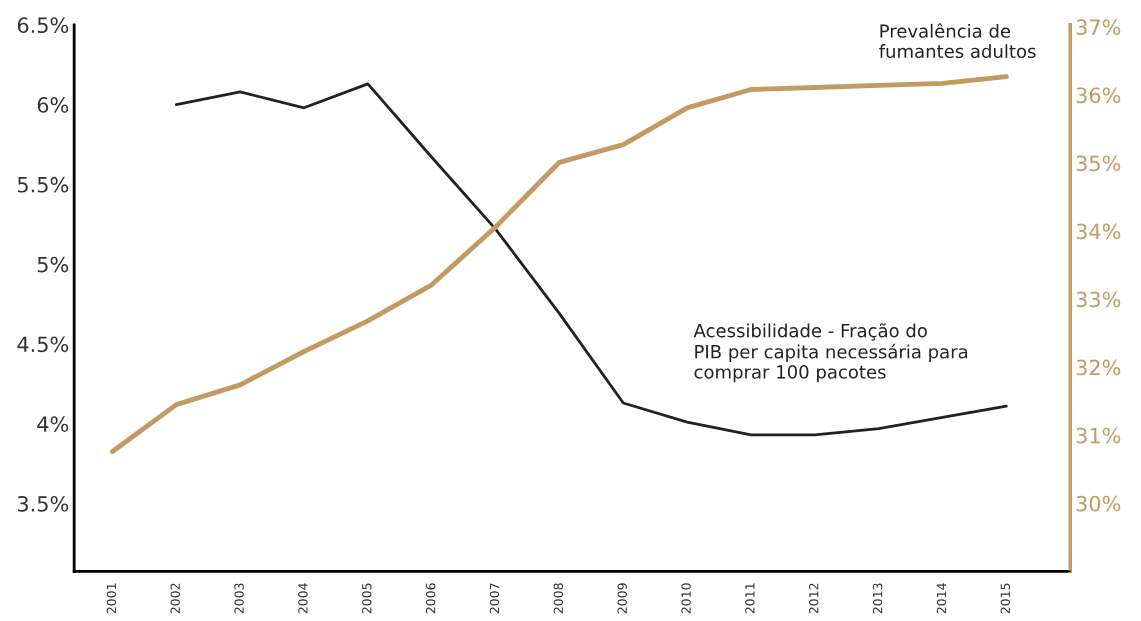 The height and width of the screenshot is (621, 1141). What do you see at coordinates (53, 264) in the screenshot?
I see `y-tick-label: 5%` at bounding box center [53, 264].